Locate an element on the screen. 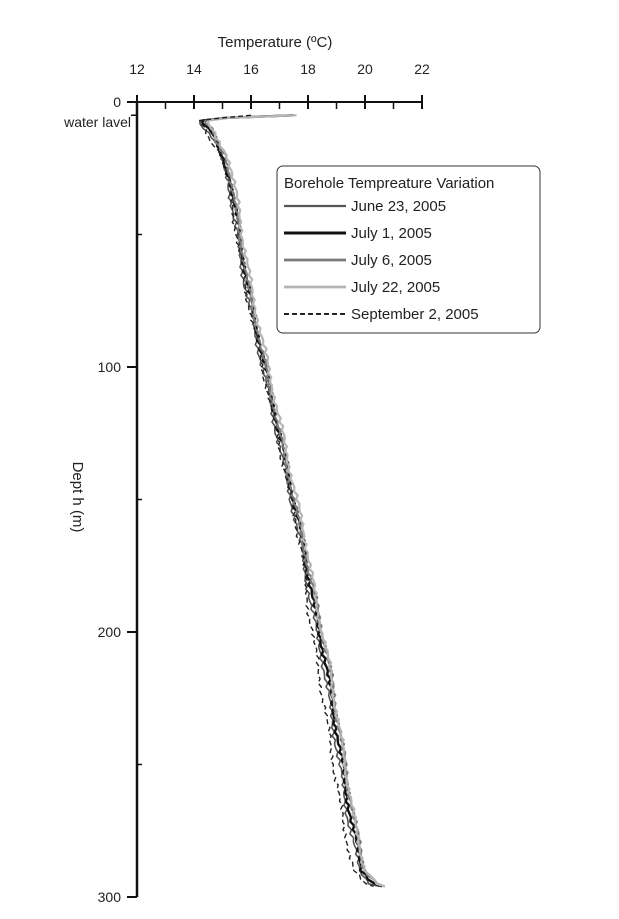 The image size is (619, 919). legend-label-2: July 1, 2005 is located at coordinates (391, 233).